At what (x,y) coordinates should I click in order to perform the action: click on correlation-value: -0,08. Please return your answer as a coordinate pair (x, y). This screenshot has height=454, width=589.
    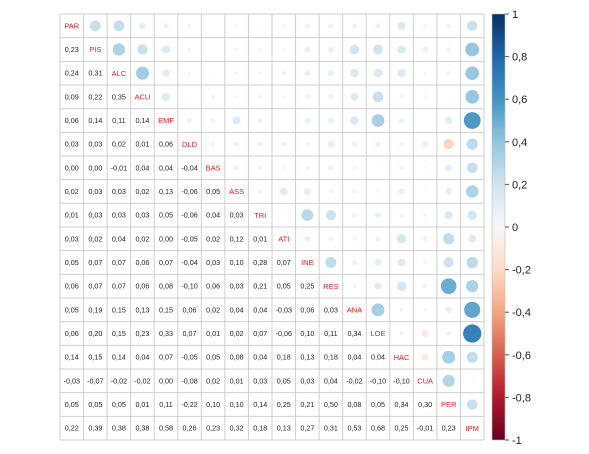
    Looking at the image, I should click on (189, 380).